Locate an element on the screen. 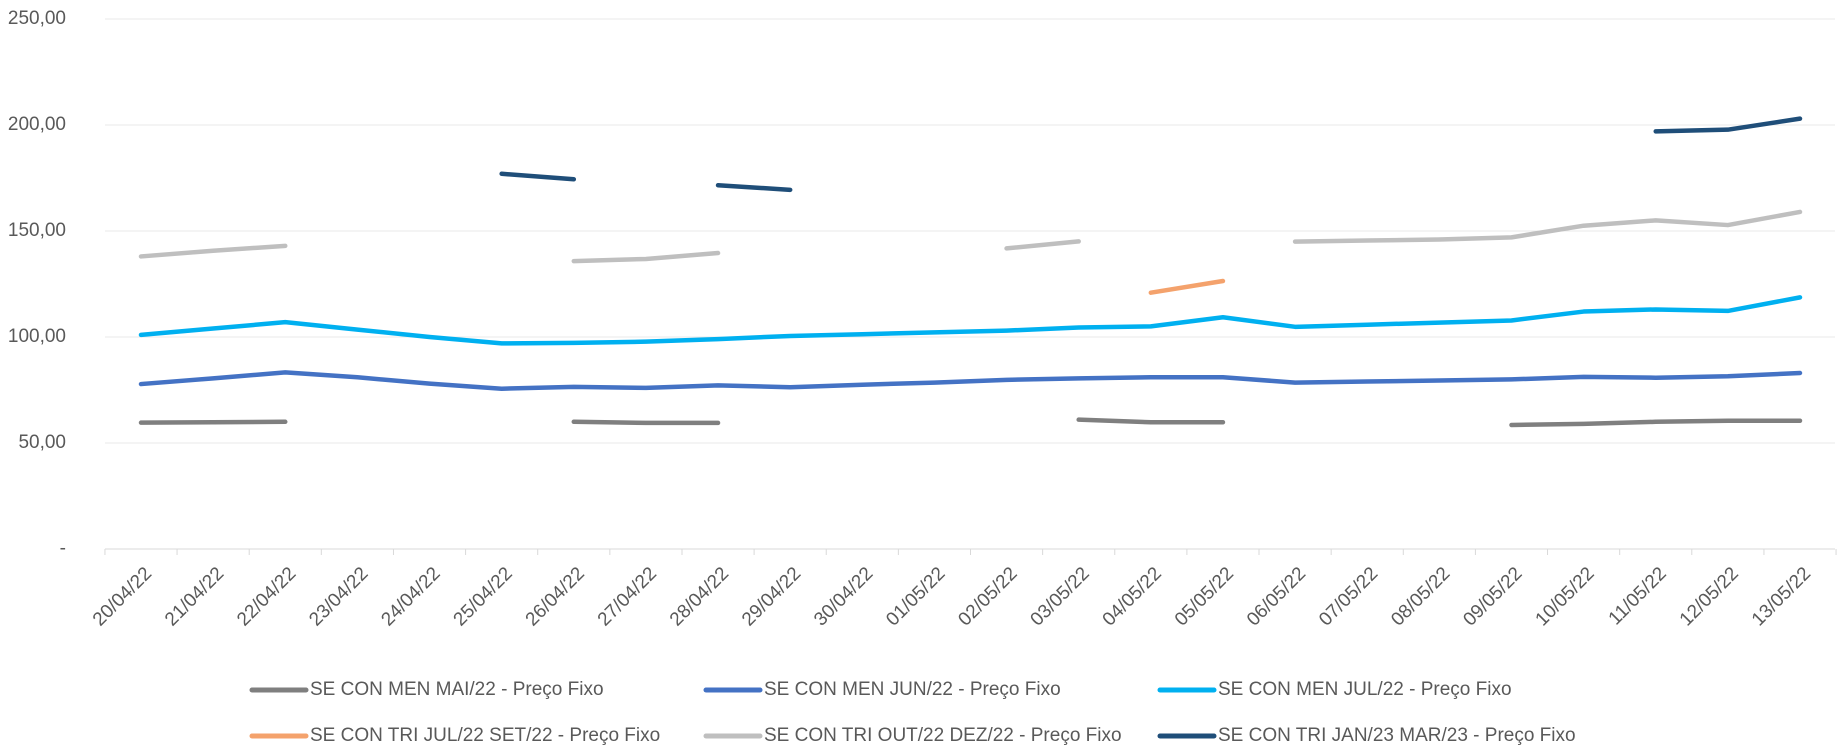  y-tick-label: 150,00 is located at coordinates (37, 230).